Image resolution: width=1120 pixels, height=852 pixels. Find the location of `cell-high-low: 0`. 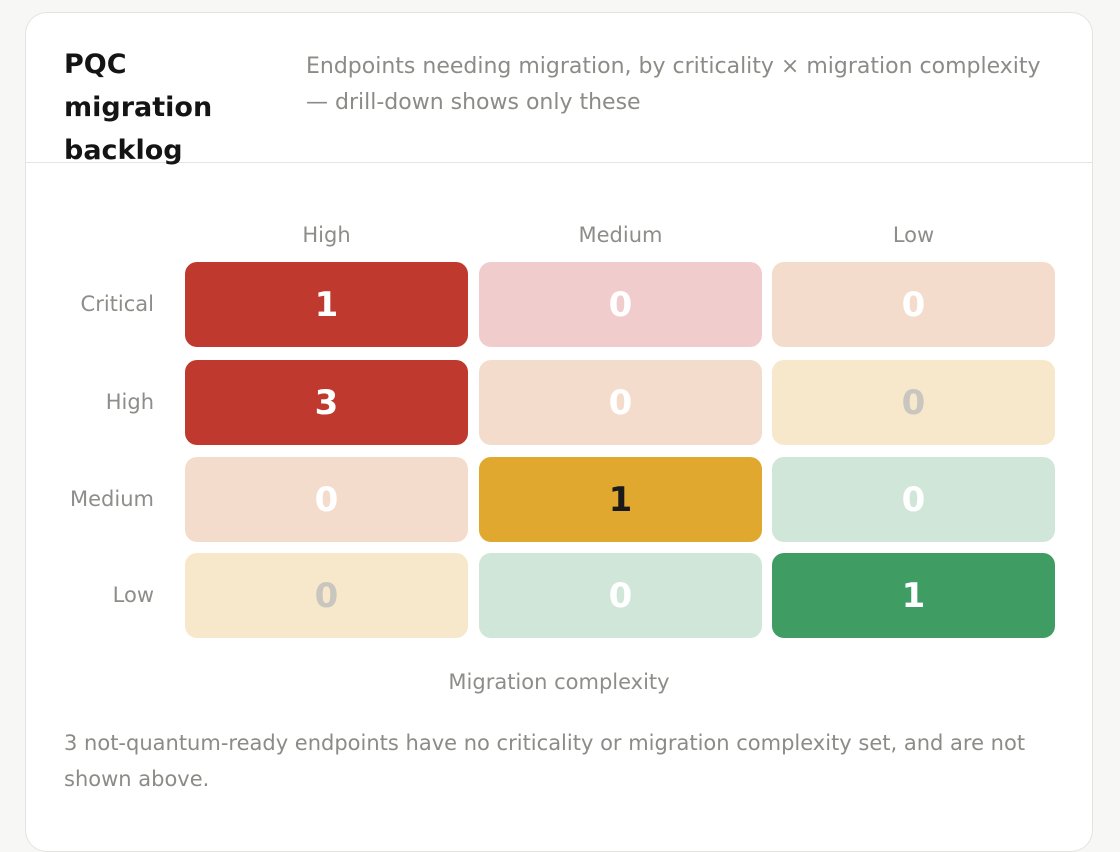

cell-high-low: 0 is located at coordinates (913, 402).